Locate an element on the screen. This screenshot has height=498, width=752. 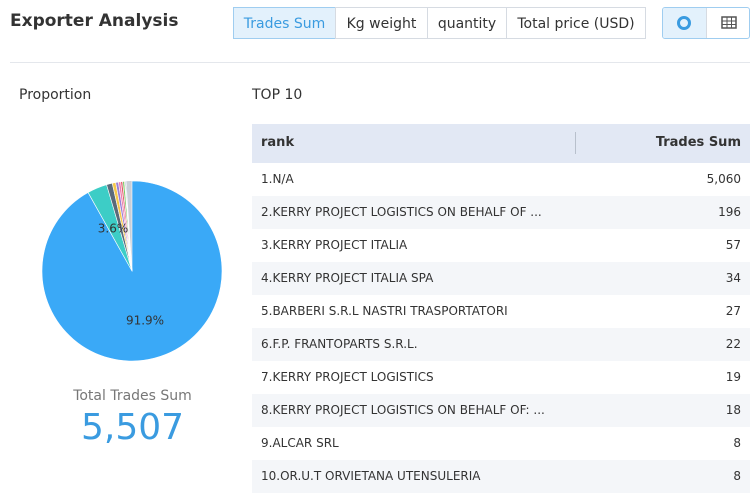
total-value: 5,507 is located at coordinates (132, 427).